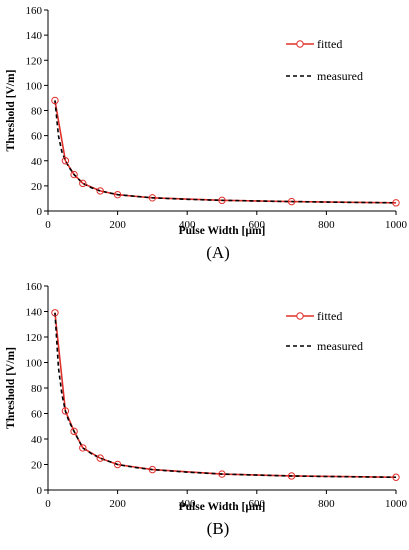 The width and height of the screenshot is (409, 550). What do you see at coordinates (218, 528) in the screenshot?
I see `panel-label: (B)` at bounding box center [218, 528].